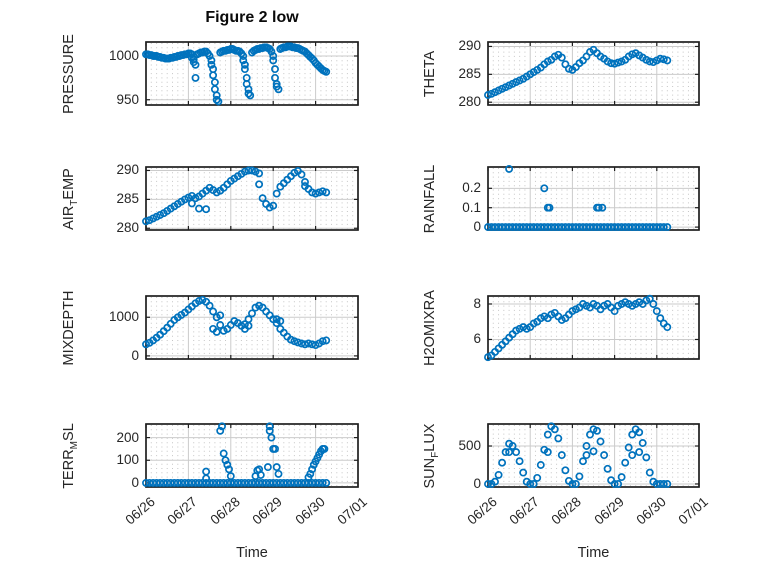  I want to click on plot-area-terr_msl, so click(250, 455).